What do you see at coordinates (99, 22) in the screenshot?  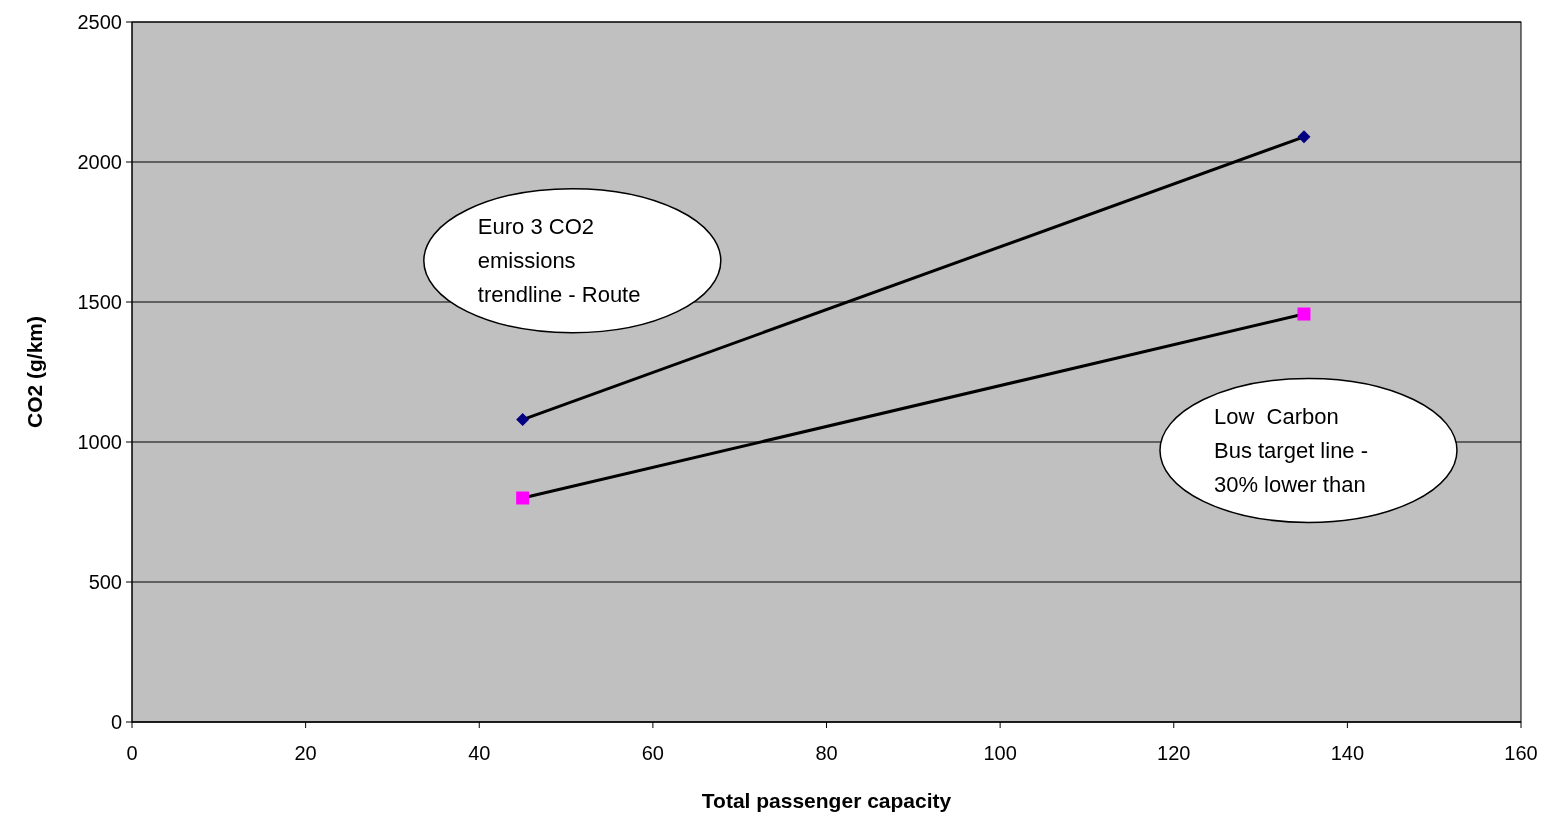 I see `y-tick-label: 2500` at bounding box center [99, 22].